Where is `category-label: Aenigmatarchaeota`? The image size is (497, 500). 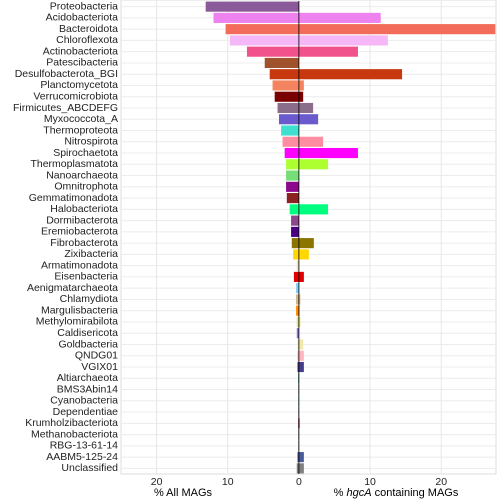
category-label: Aenigmatarchaeota is located at coordinates (72, 288).